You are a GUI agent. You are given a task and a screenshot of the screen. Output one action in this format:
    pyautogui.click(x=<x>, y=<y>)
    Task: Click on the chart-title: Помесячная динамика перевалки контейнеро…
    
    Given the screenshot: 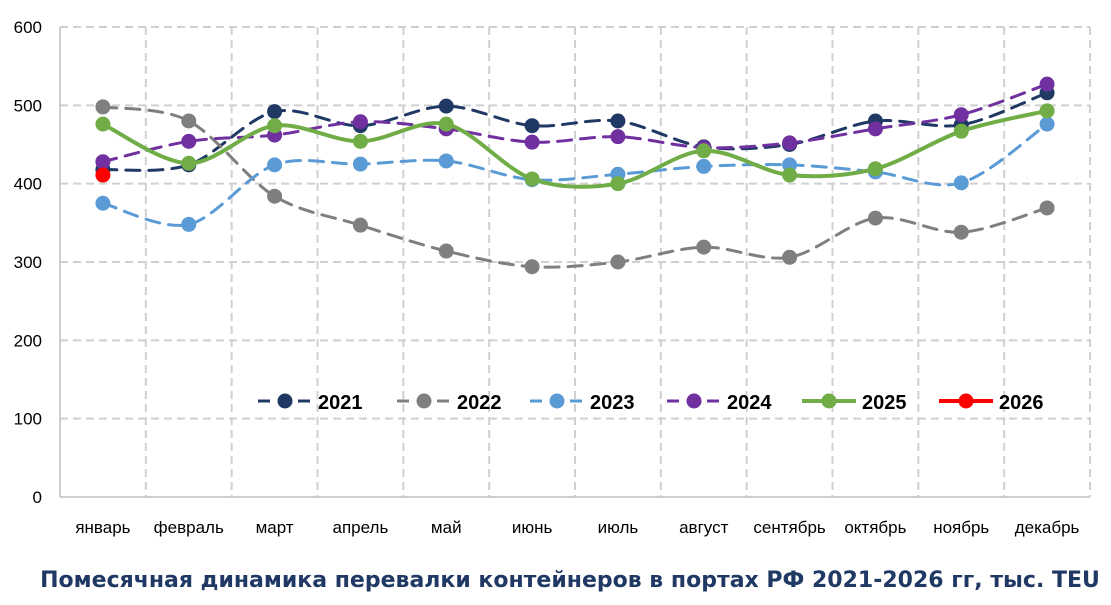 What is the action you would take?
    pyautogui.click(x=570, y=580)
    